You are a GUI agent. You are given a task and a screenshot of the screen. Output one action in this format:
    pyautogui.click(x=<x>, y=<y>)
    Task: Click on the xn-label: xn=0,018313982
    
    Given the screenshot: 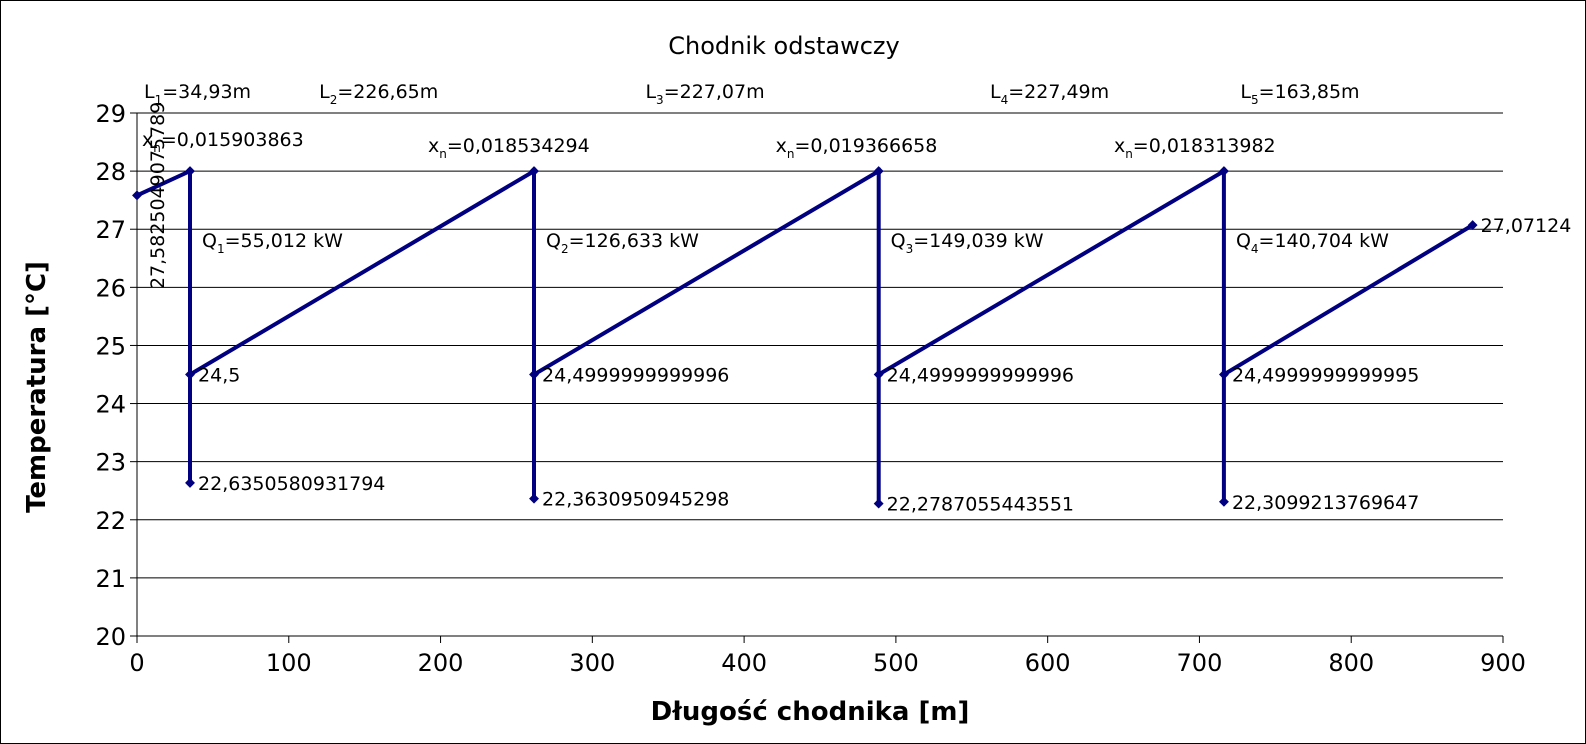 What is the action you would take?
    pyautogui.click(x=1195, y=148)
    